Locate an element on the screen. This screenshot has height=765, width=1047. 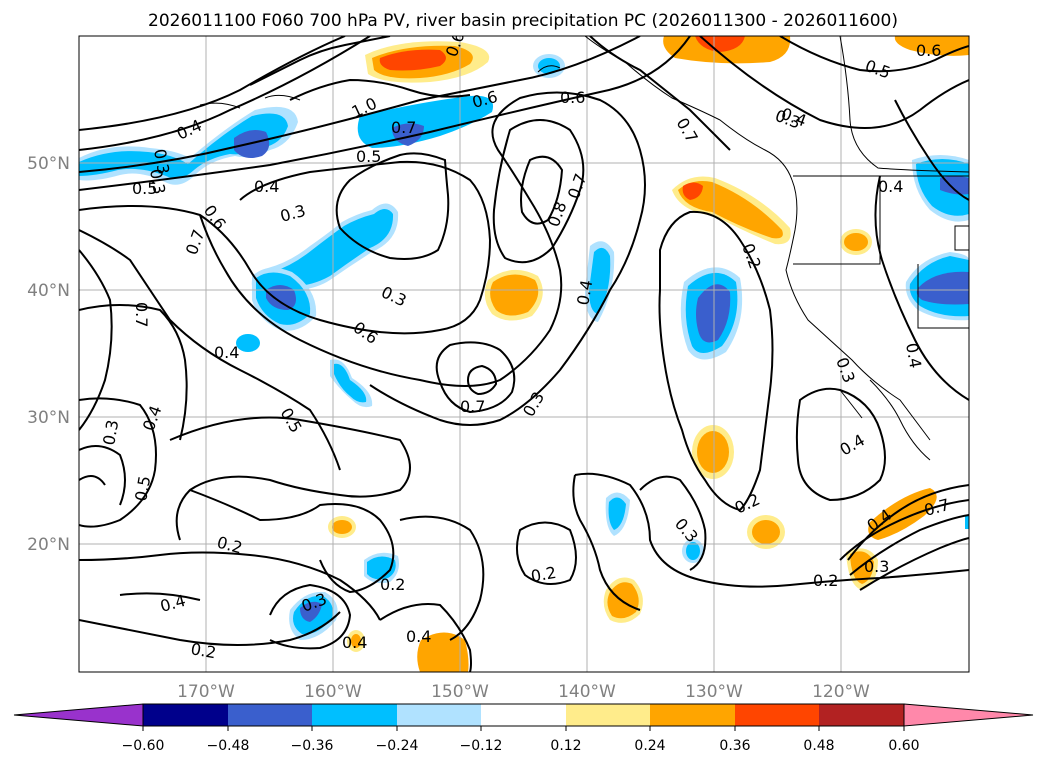
lat-label: 20°N is located at coordinates (48, 545).